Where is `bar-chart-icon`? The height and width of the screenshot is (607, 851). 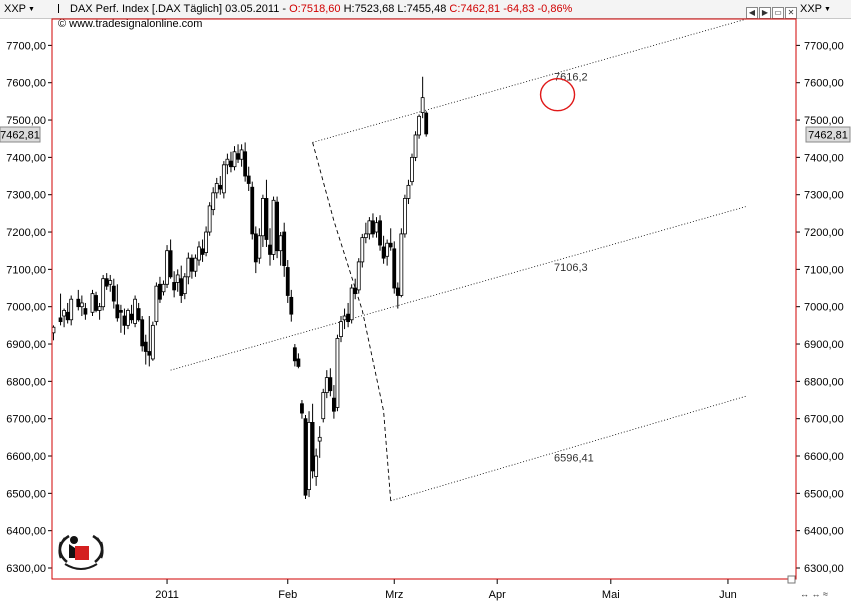
bar-chart-icon is located at coordinates (62, 8).